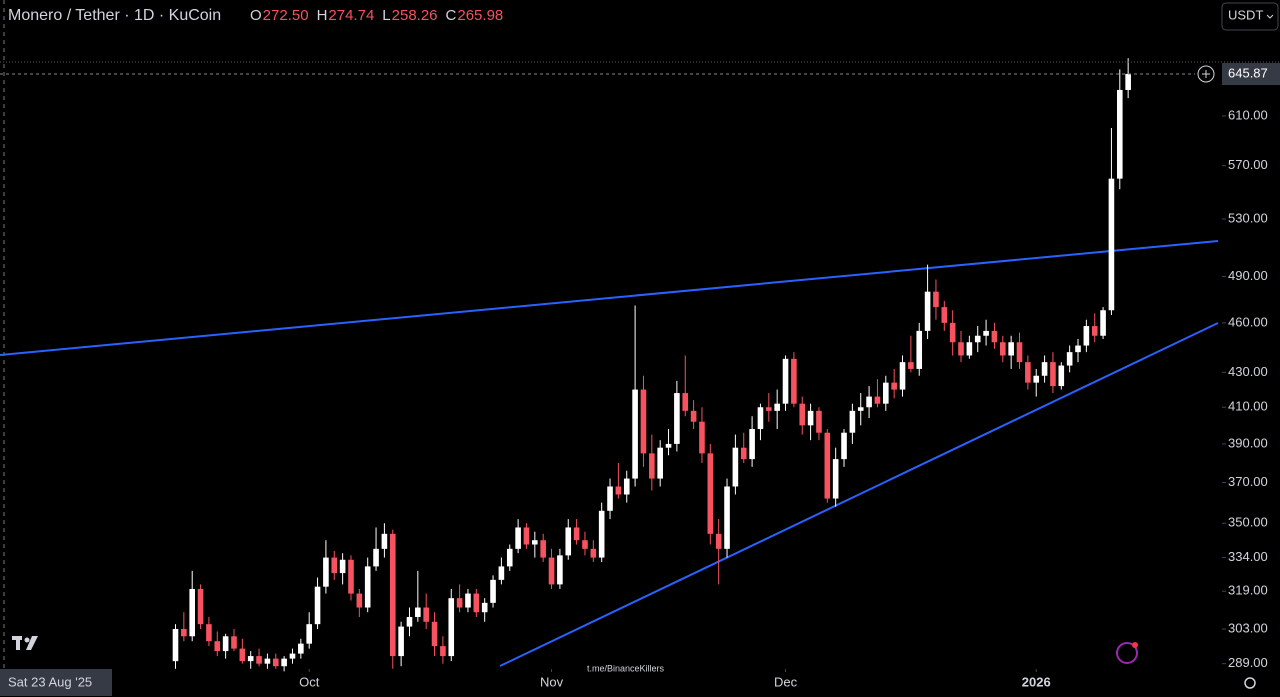 This screenshot has height=697, width=1280. Describe the element at coordinates (1135, 645) in the screenshot. I see `notification-dot` at that location.